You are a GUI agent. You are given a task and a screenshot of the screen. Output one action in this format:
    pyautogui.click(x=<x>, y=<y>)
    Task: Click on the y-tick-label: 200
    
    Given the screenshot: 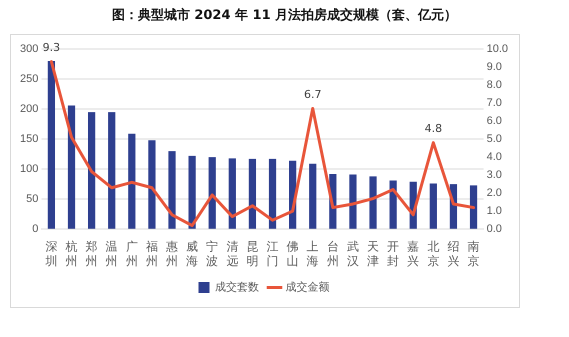 What is the action you would take?
    pyautogui.click(x=29, y=109)
    